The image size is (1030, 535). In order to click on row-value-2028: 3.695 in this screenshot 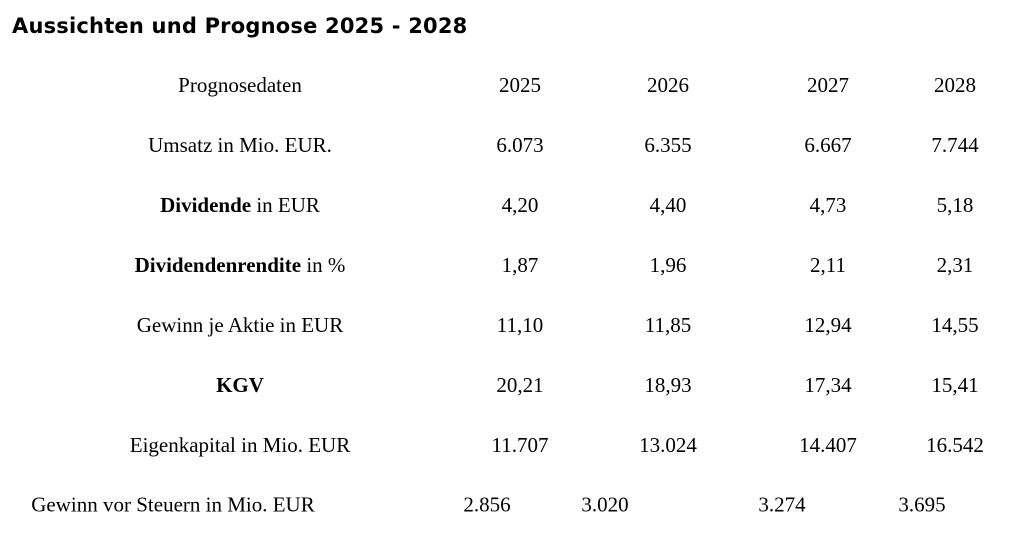, I will do `click(922, 504)`.